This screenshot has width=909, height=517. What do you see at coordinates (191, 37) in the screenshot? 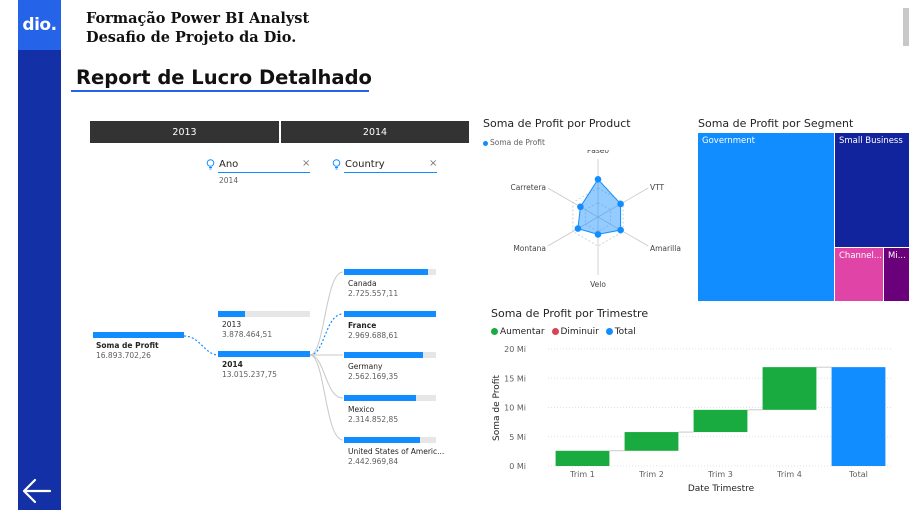
I see `header-line-2: Desafio de Projeto da Dio.` at bounding box center [191, 37].